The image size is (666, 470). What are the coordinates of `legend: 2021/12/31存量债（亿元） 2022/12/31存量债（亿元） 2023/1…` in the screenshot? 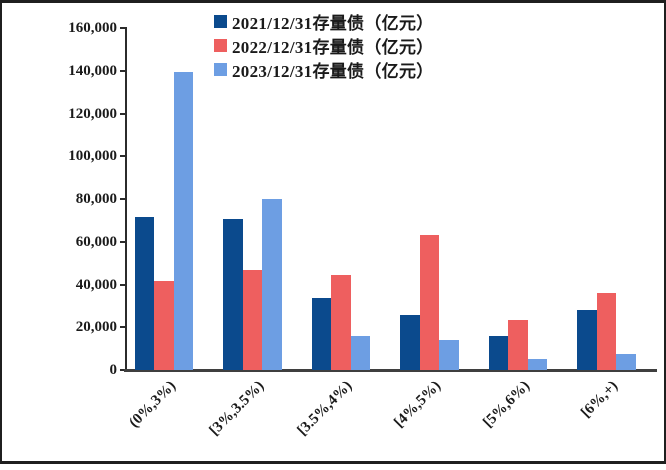 It's located at (324, 45).